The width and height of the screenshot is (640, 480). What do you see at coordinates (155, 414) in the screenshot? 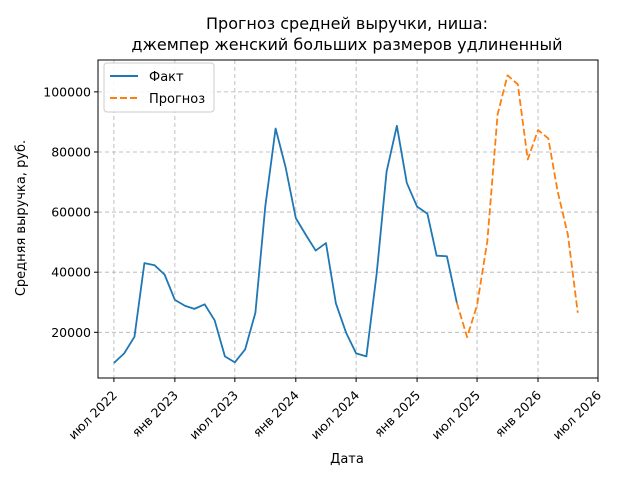
I see `x-tick-label: янв 2023` at bounding box center [155, 414].